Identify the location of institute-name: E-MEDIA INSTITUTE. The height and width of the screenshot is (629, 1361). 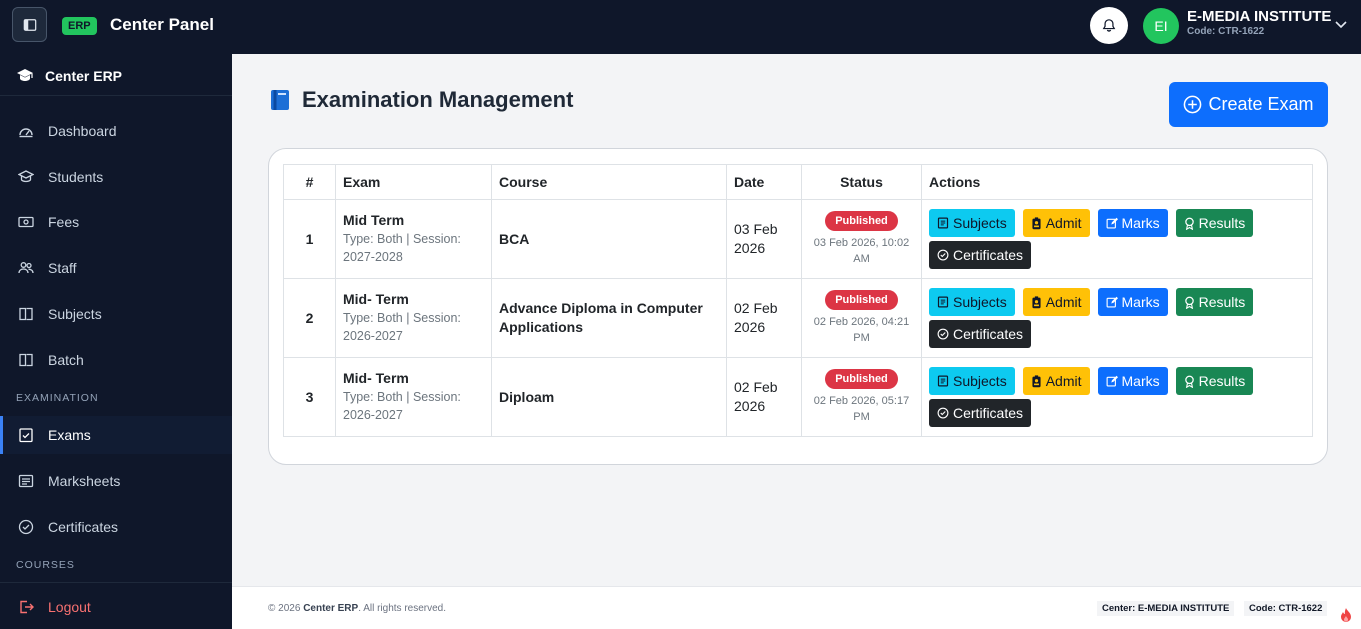
(1259, 16).